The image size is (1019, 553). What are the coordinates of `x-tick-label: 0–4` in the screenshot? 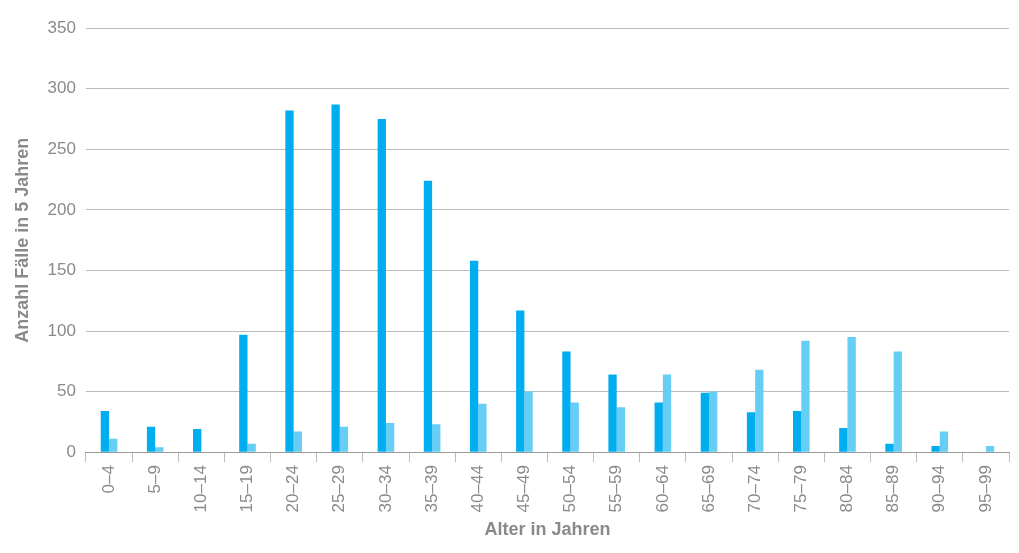 It's located at (108, 479).